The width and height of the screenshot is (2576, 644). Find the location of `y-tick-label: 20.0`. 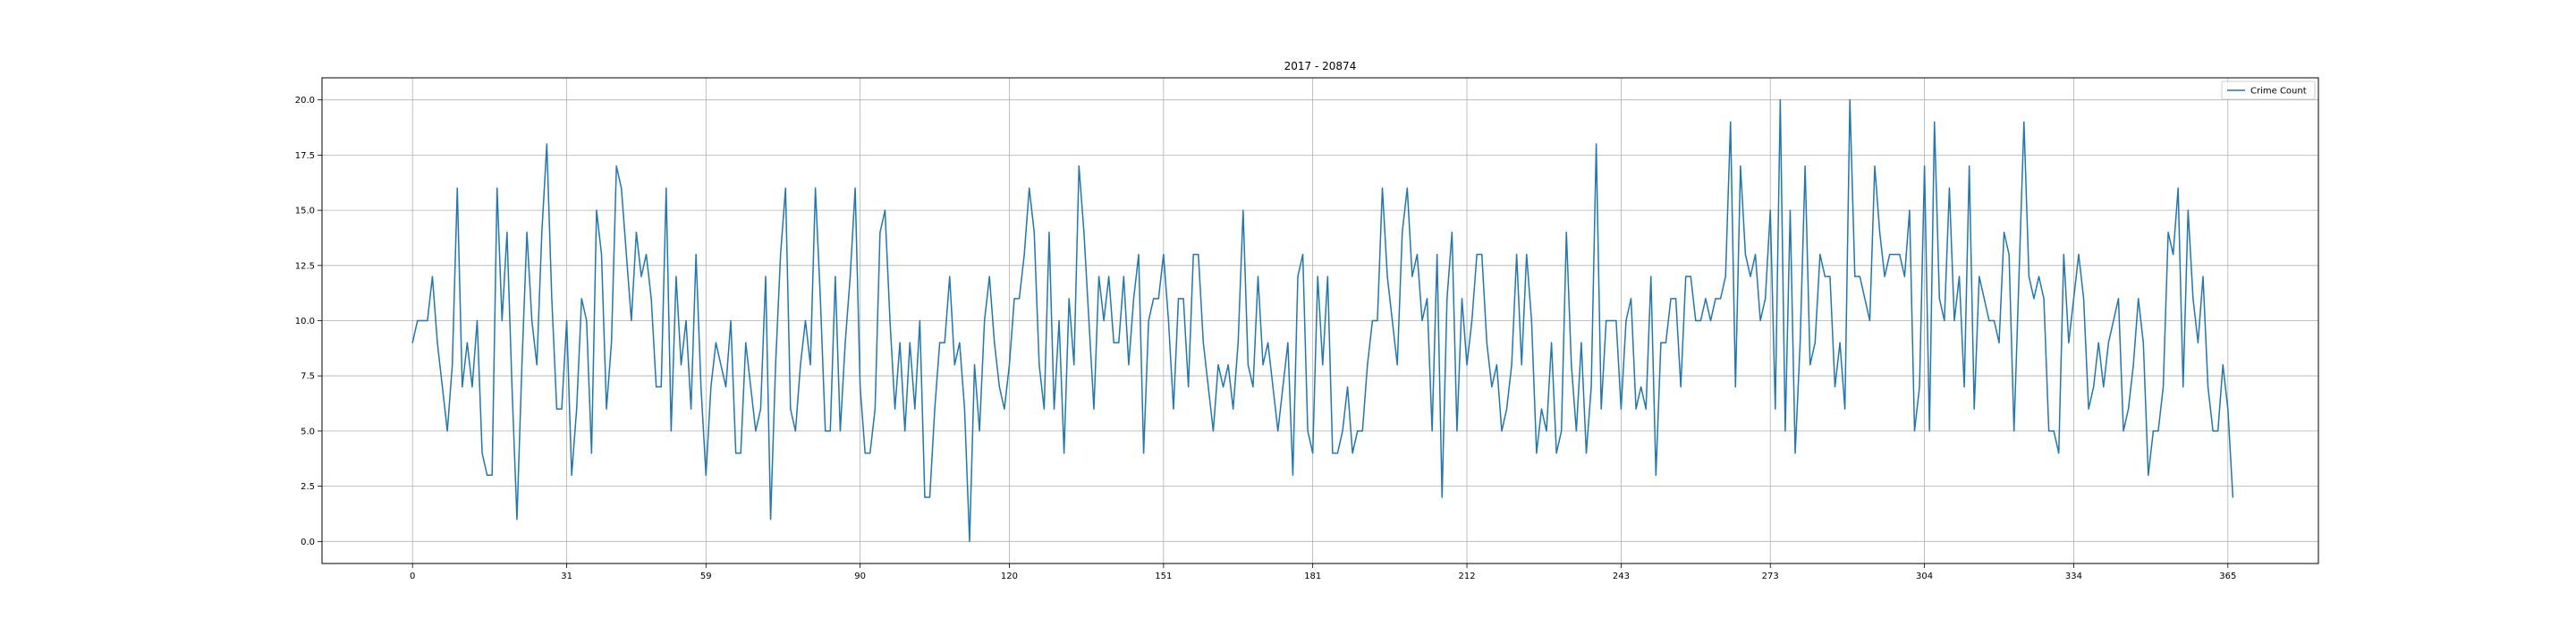

y-tick-label: 20.0 is located at coordinates (305, 101).